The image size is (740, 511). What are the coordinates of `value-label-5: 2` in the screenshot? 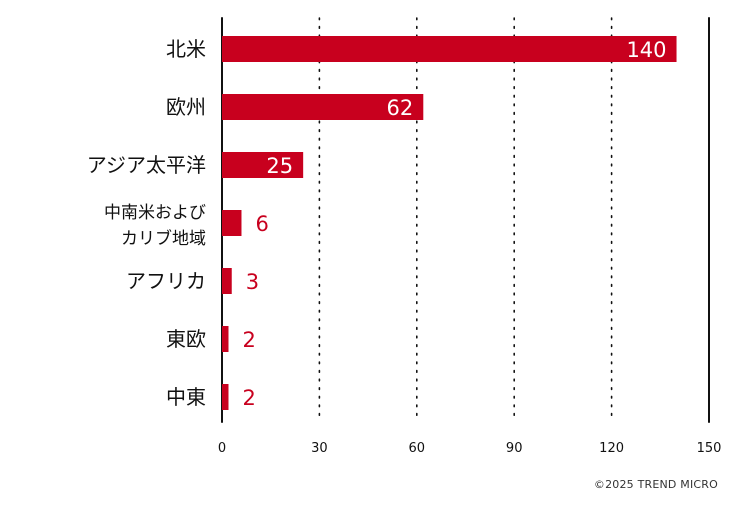 It's located at (248, 340).